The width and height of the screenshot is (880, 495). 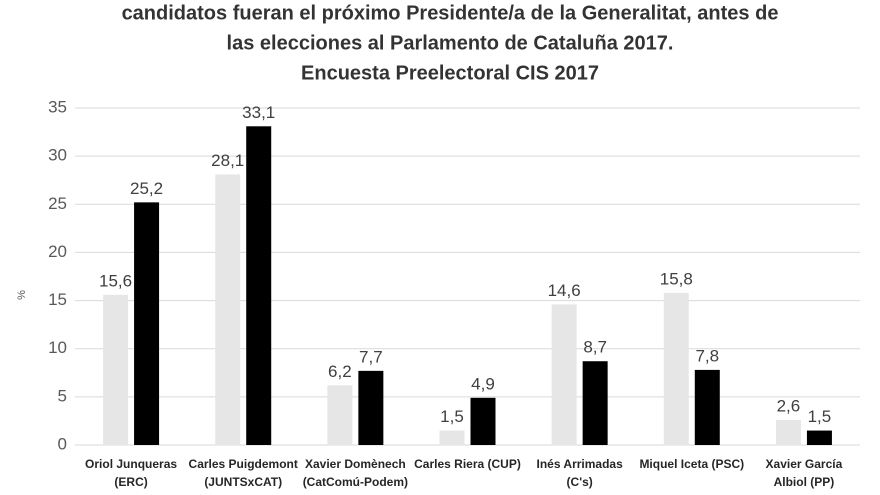 I want to click on data-label: 33,1, so click(x=258, y=112).